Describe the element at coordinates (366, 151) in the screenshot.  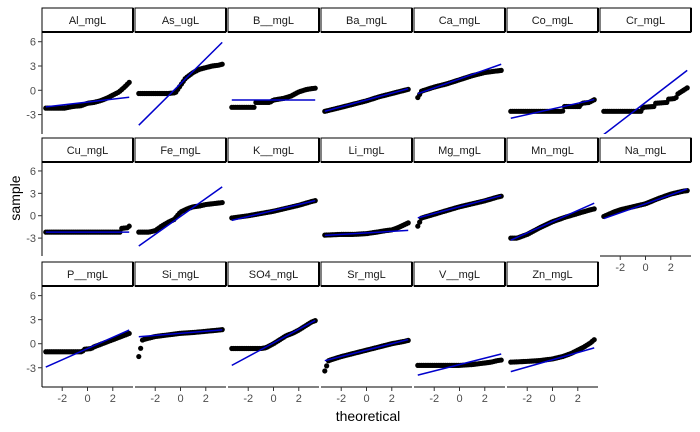
I see `facet-strip-label: Li_mgL` at that location.